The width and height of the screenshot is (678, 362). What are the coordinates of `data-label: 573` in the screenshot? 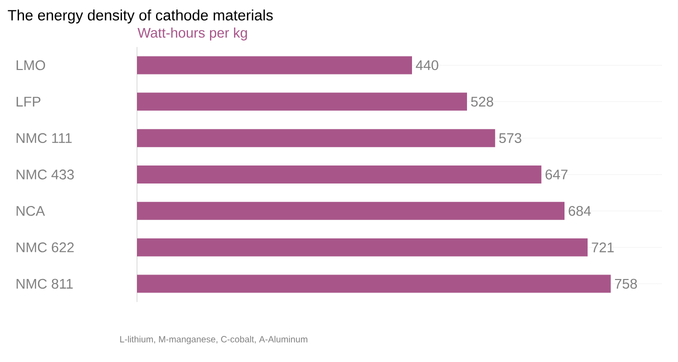 It's located at (510, 138).